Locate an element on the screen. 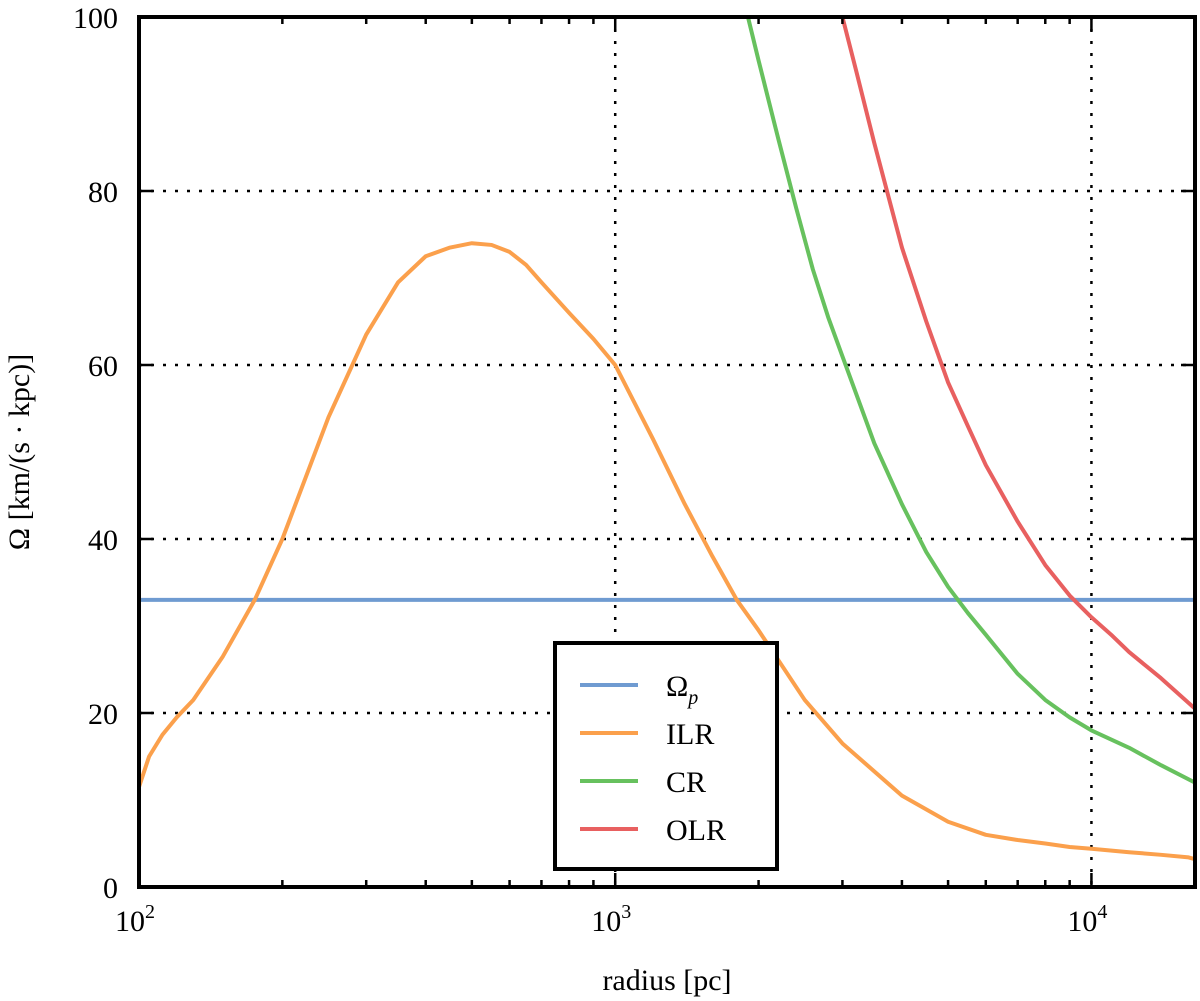  legend: Ωp ILR CR OLR is located at coordinates (666, 756).